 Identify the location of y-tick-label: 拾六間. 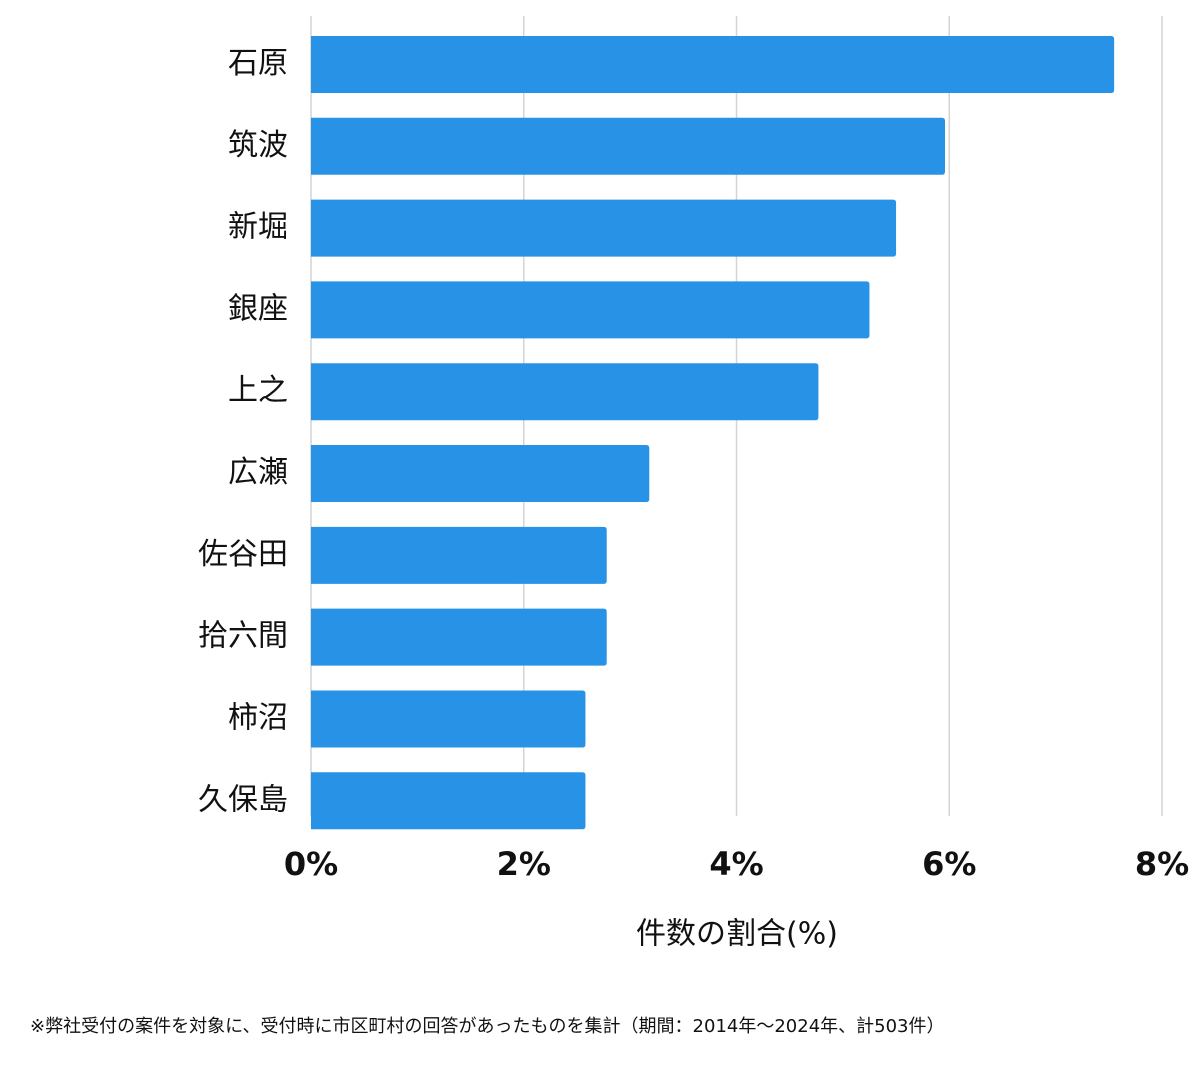
(243, 636).